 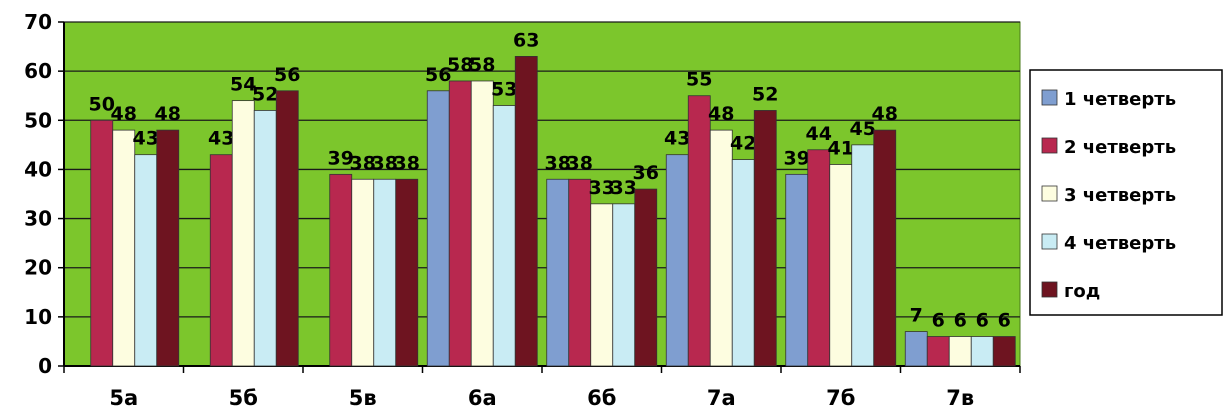 What do you see at coordinates (743, 144) in the screenshot?
I see `data-label: 42` at bounding box center [743, 144].